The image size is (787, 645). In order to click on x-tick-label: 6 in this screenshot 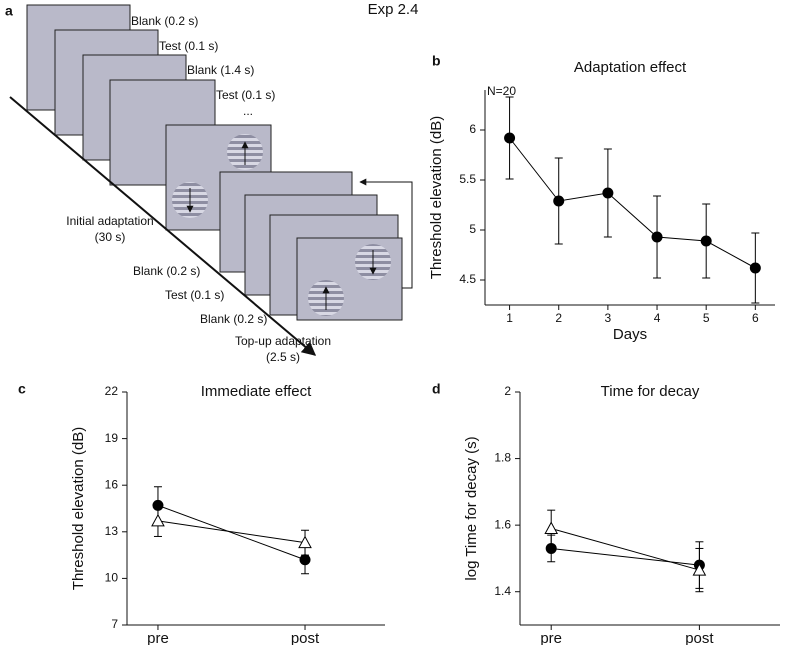, I will do `click(755, 318)`.